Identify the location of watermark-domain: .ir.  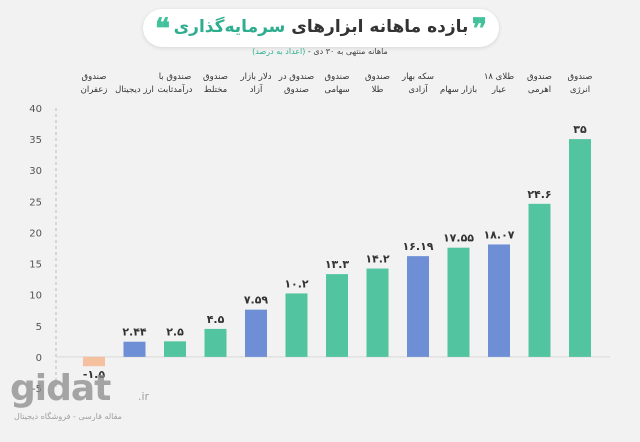
(144, 396).